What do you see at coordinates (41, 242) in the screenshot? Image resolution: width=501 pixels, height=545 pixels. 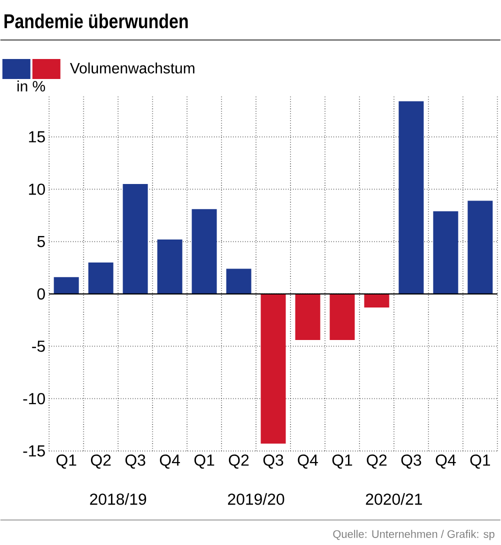 I see `y-tick-label: 5` at bounding box center [41, 242].